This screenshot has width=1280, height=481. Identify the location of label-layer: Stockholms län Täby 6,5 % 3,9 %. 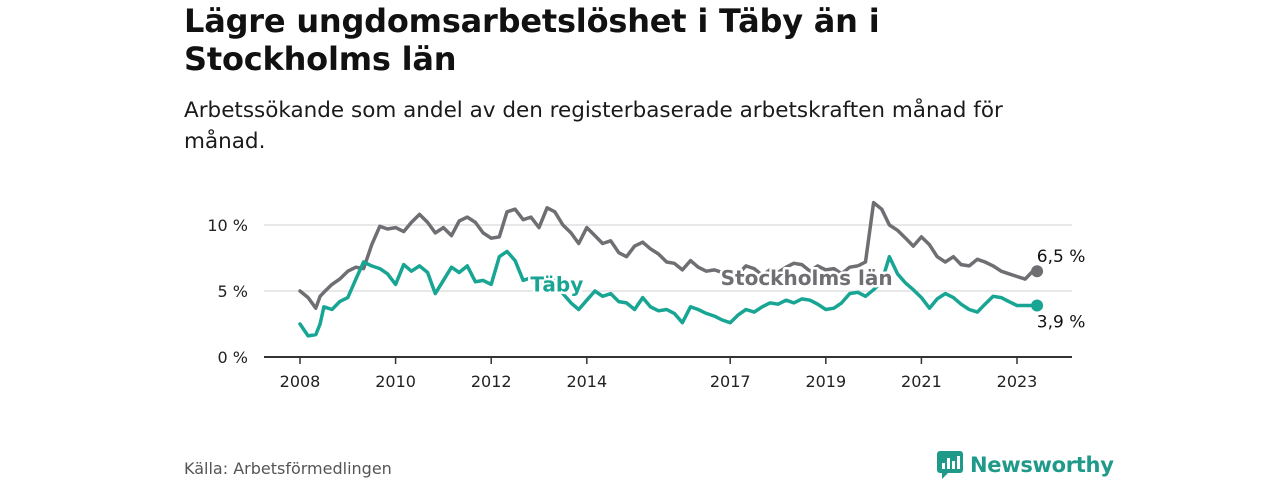
(807, 289).